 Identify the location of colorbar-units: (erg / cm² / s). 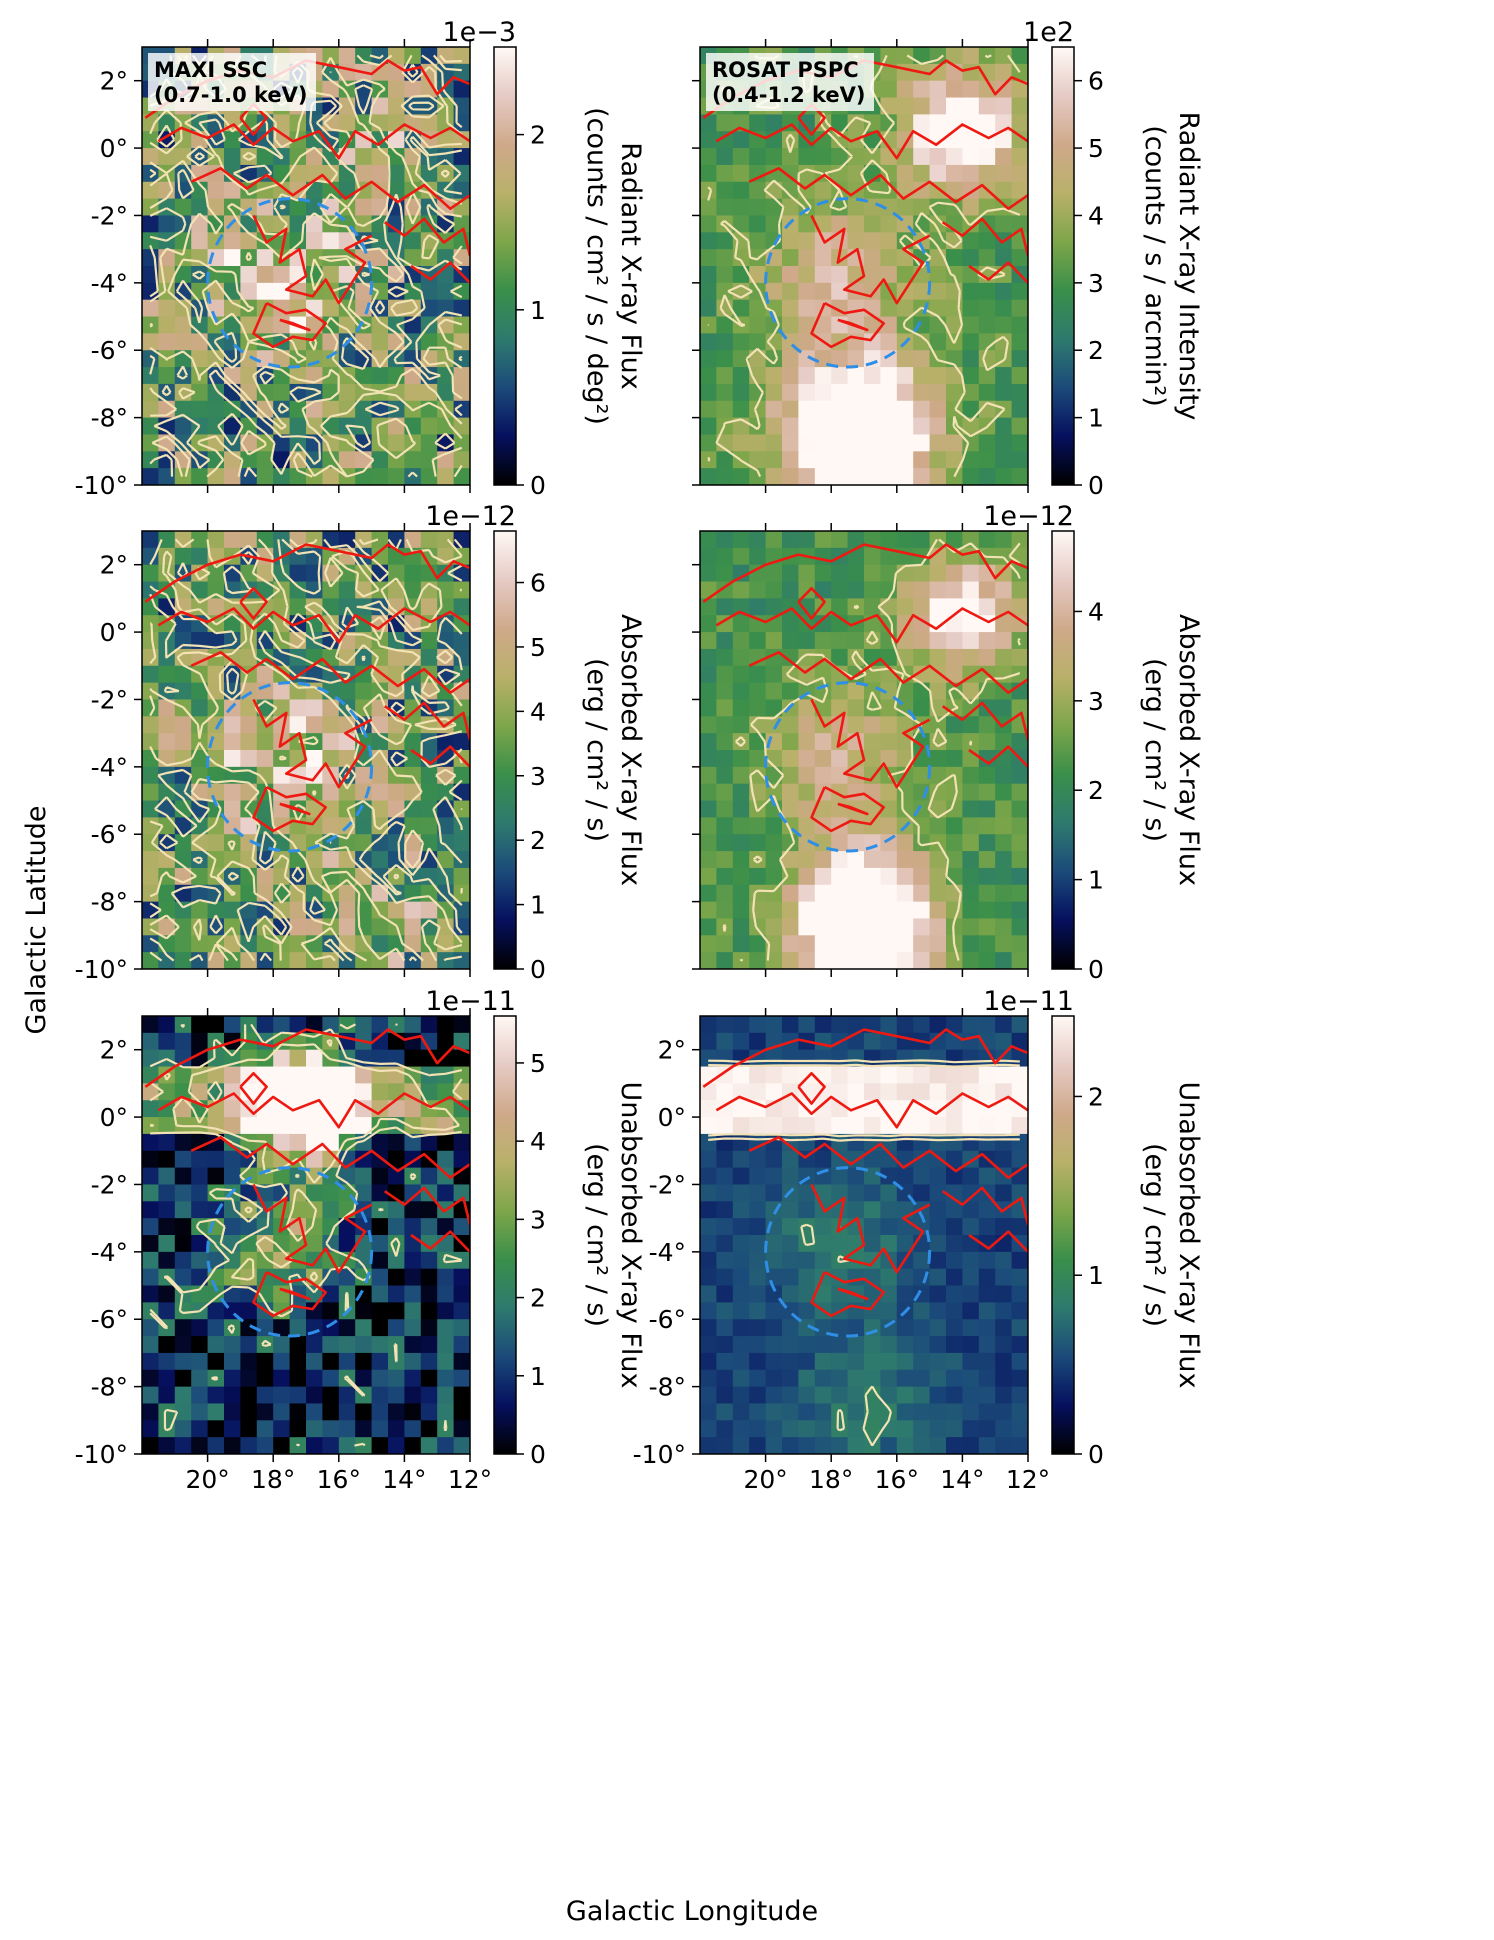
(596, 1235).